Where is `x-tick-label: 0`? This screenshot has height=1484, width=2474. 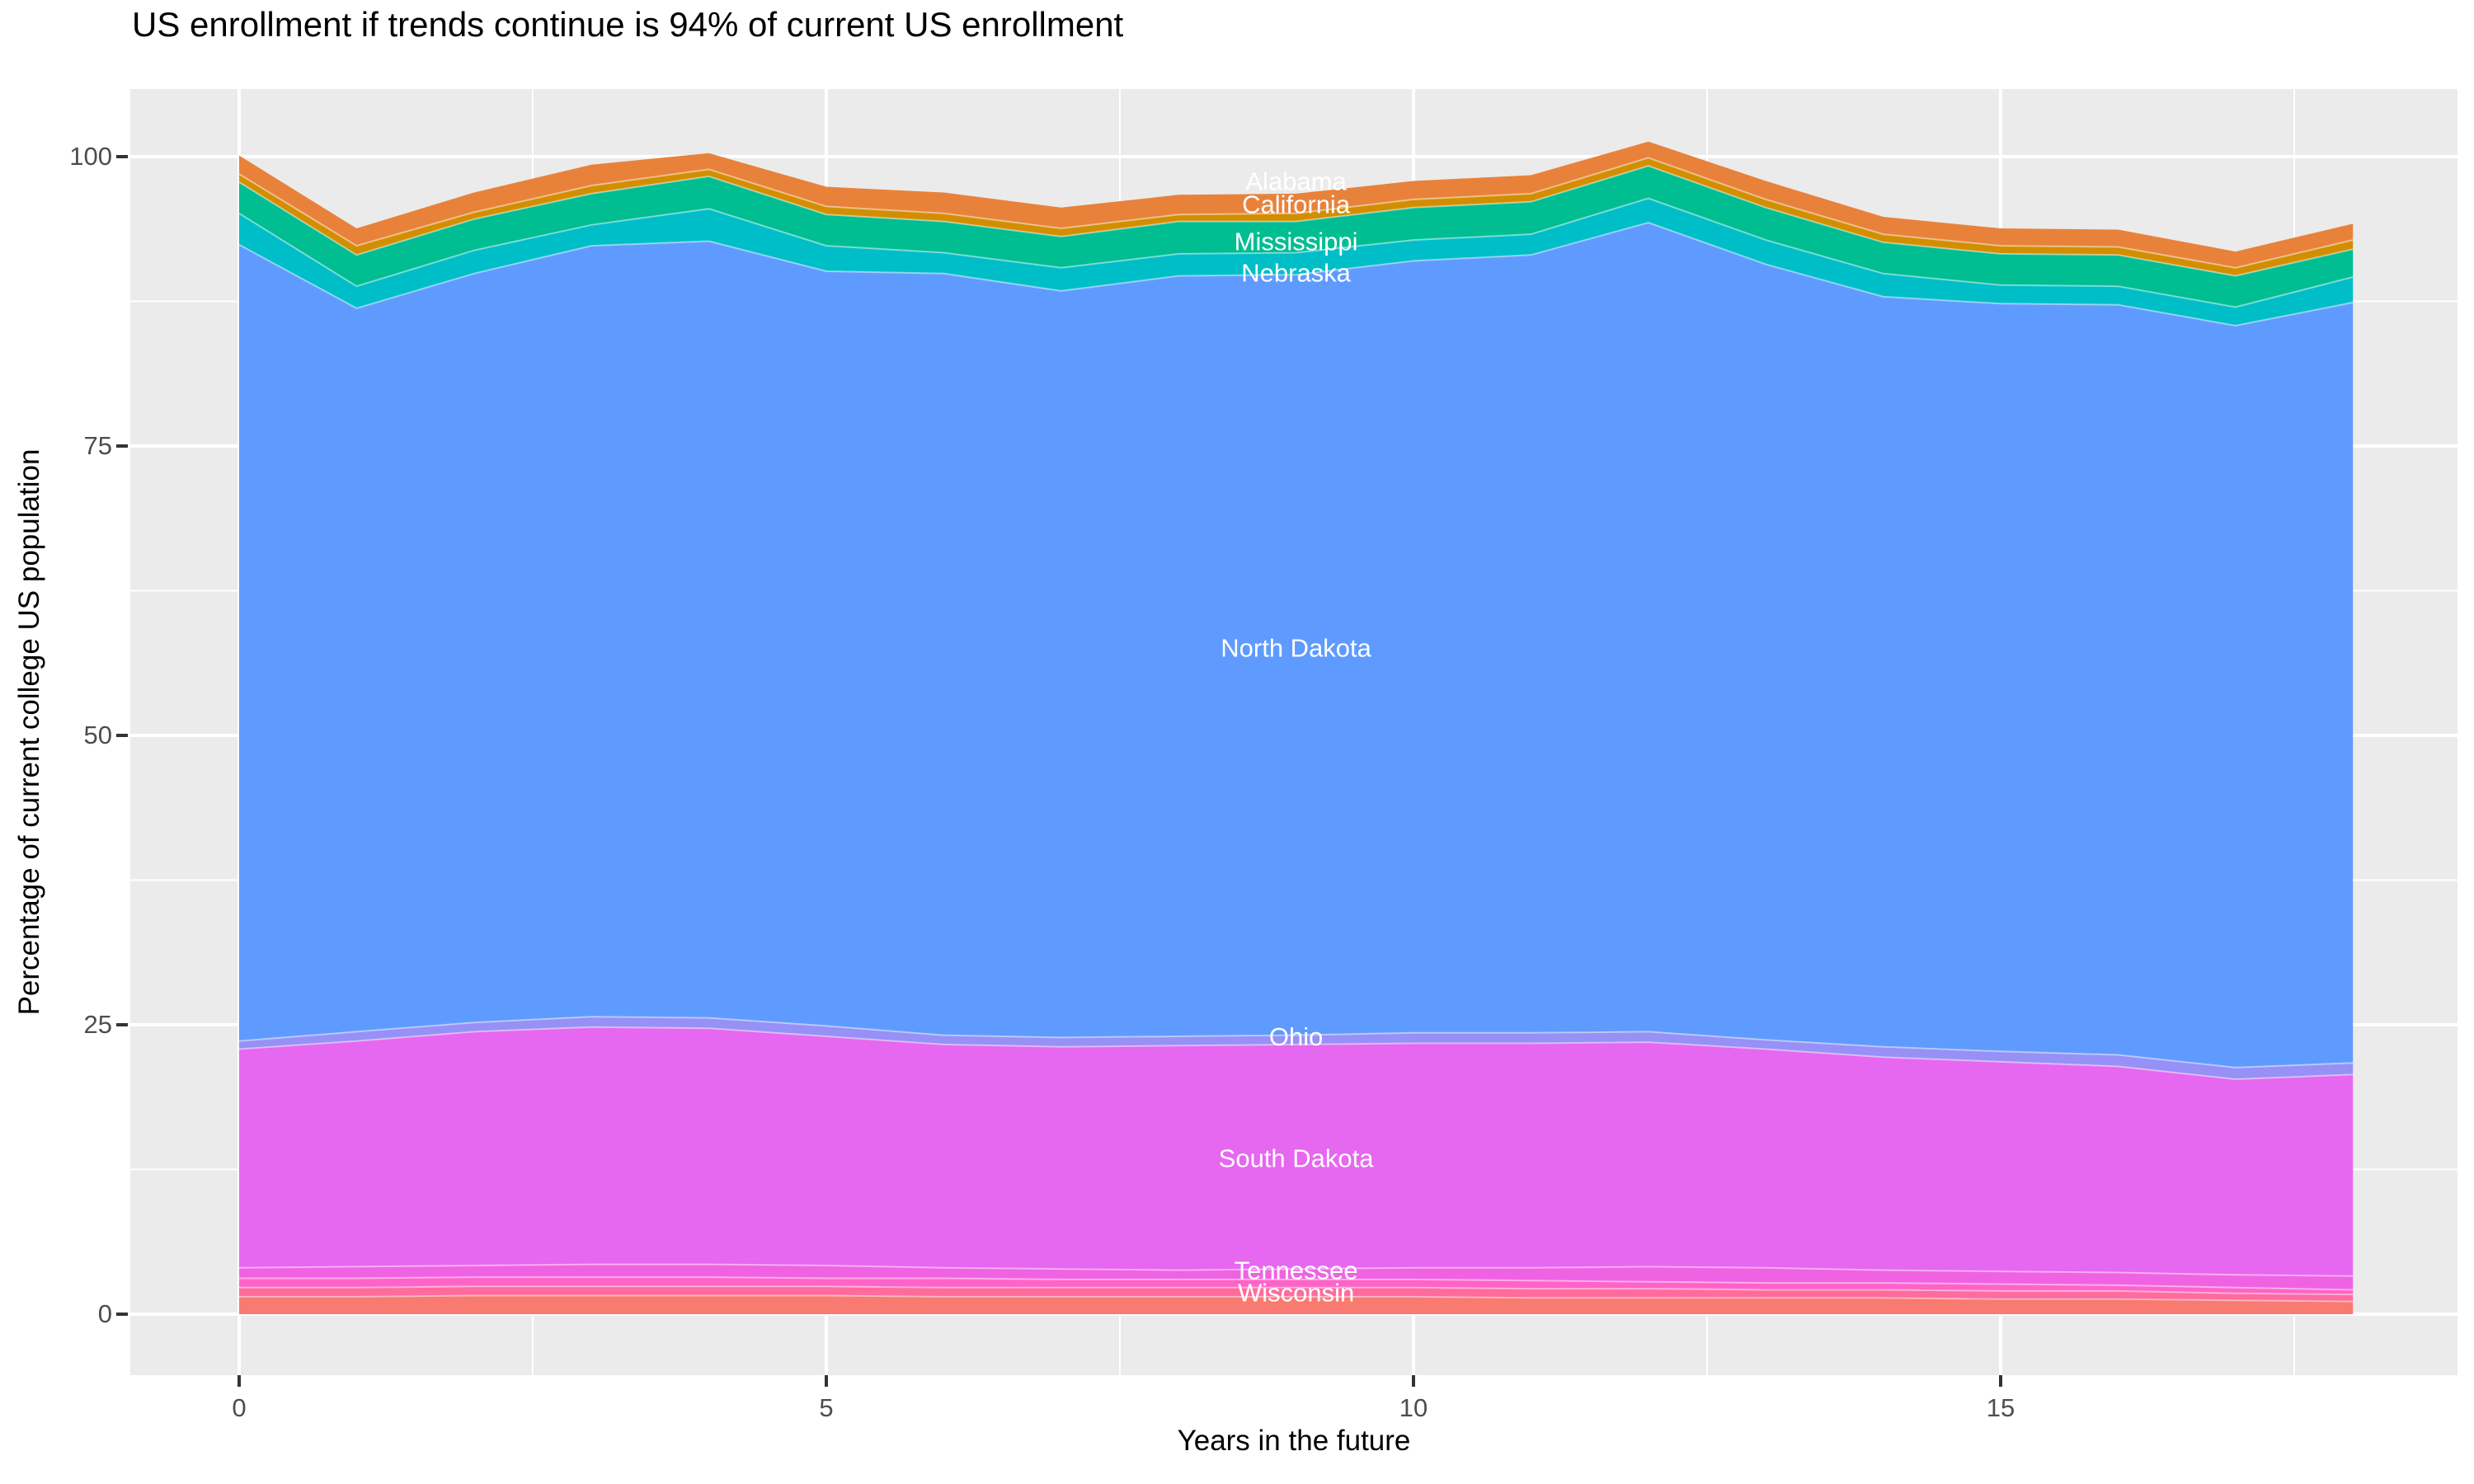 x-tick-label: 0 is located at coordinates (239, 1407).